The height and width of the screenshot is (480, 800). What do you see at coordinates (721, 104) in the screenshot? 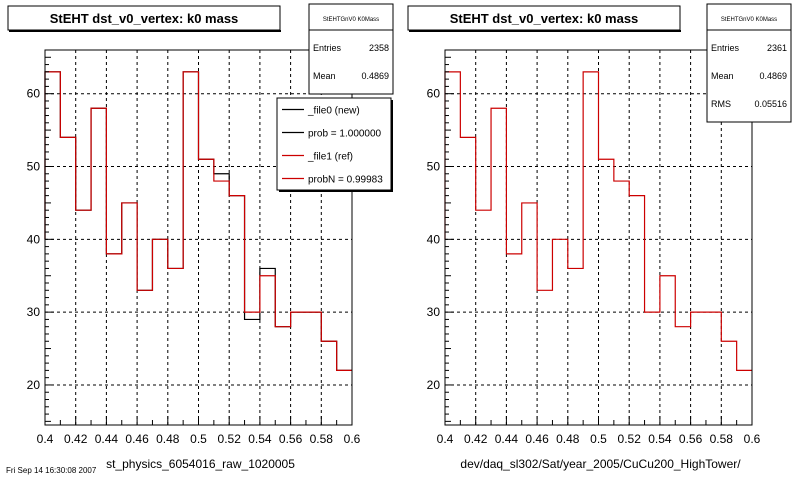
I see `stats-label: RMS` at bounding box center [721, 104].